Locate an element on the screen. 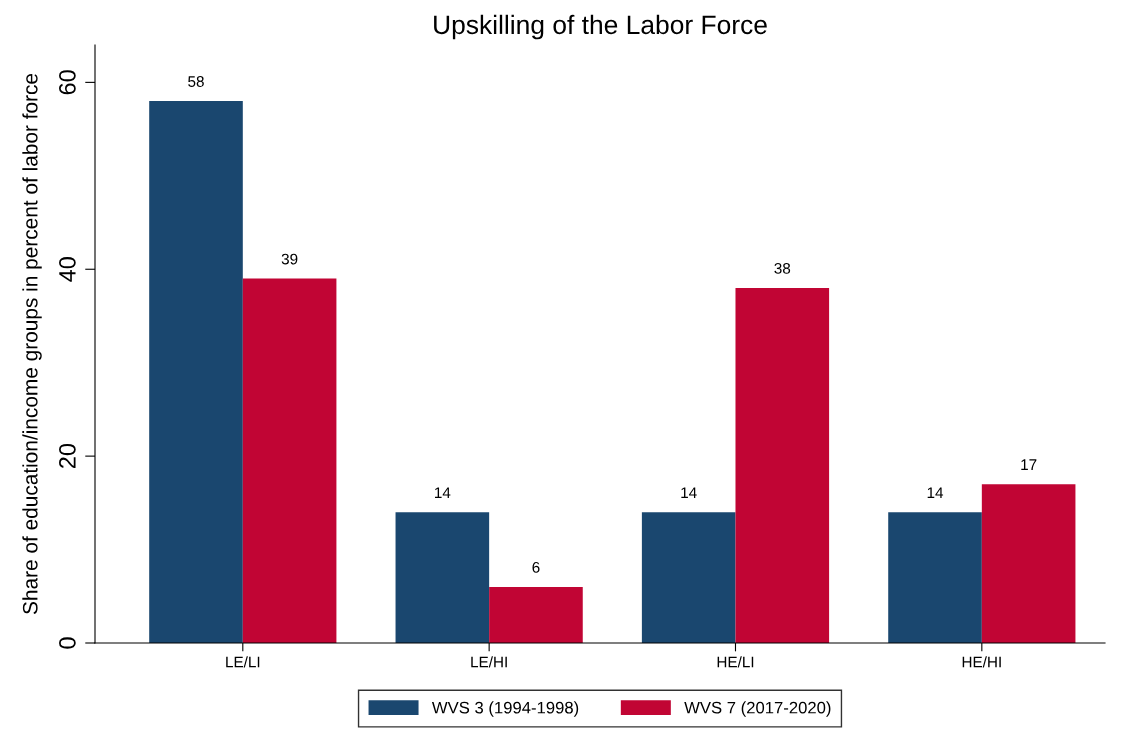 The height and width of the screenshot is (742, 1123). y-tick-label: 60 is located at coordinates (67, 82).